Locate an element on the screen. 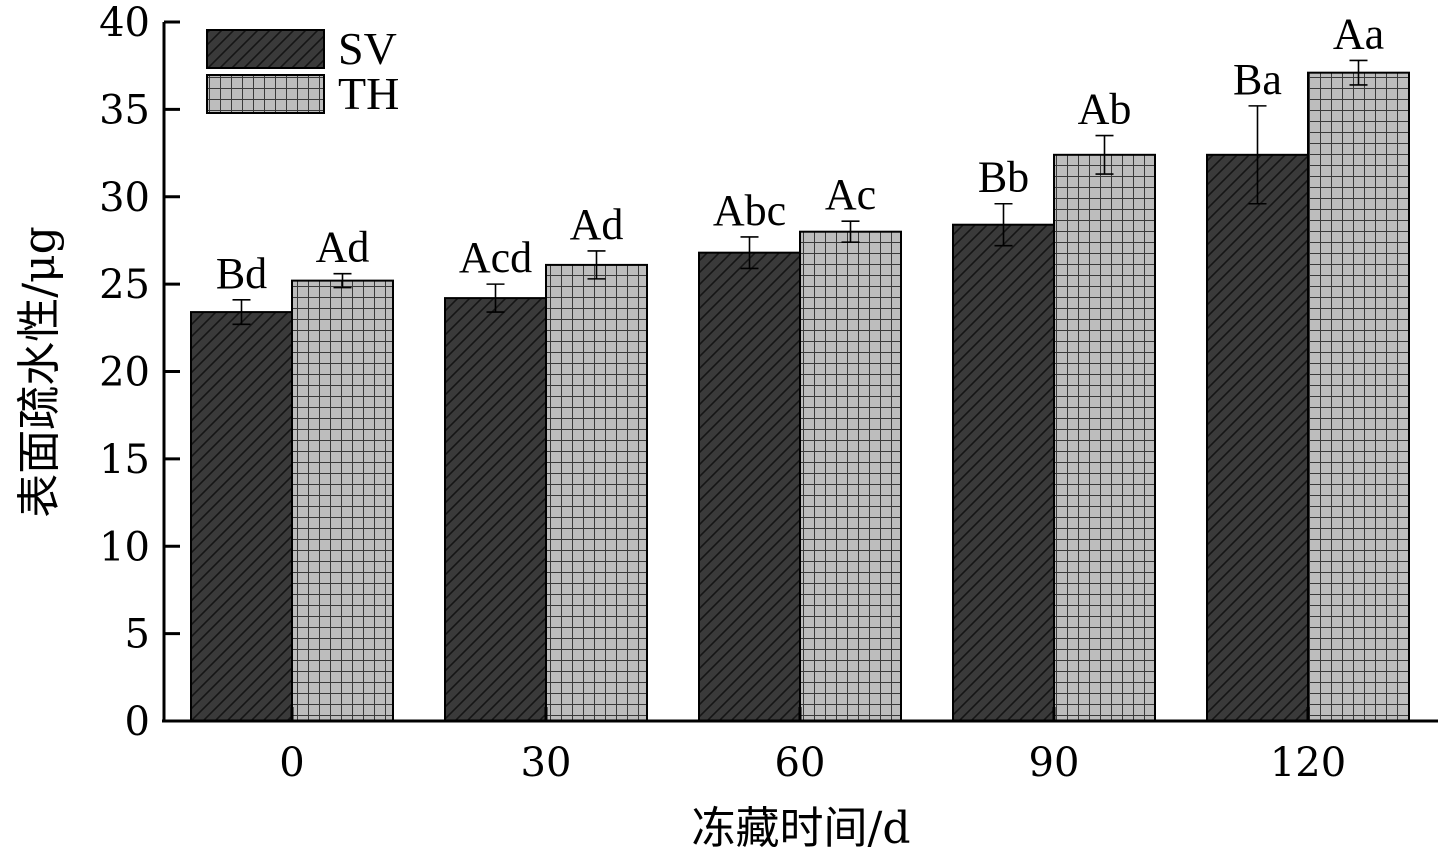 The height and width of the screenshot is (853, 1438). label-sv-120: Ba is located at coordinates (1257, 79).